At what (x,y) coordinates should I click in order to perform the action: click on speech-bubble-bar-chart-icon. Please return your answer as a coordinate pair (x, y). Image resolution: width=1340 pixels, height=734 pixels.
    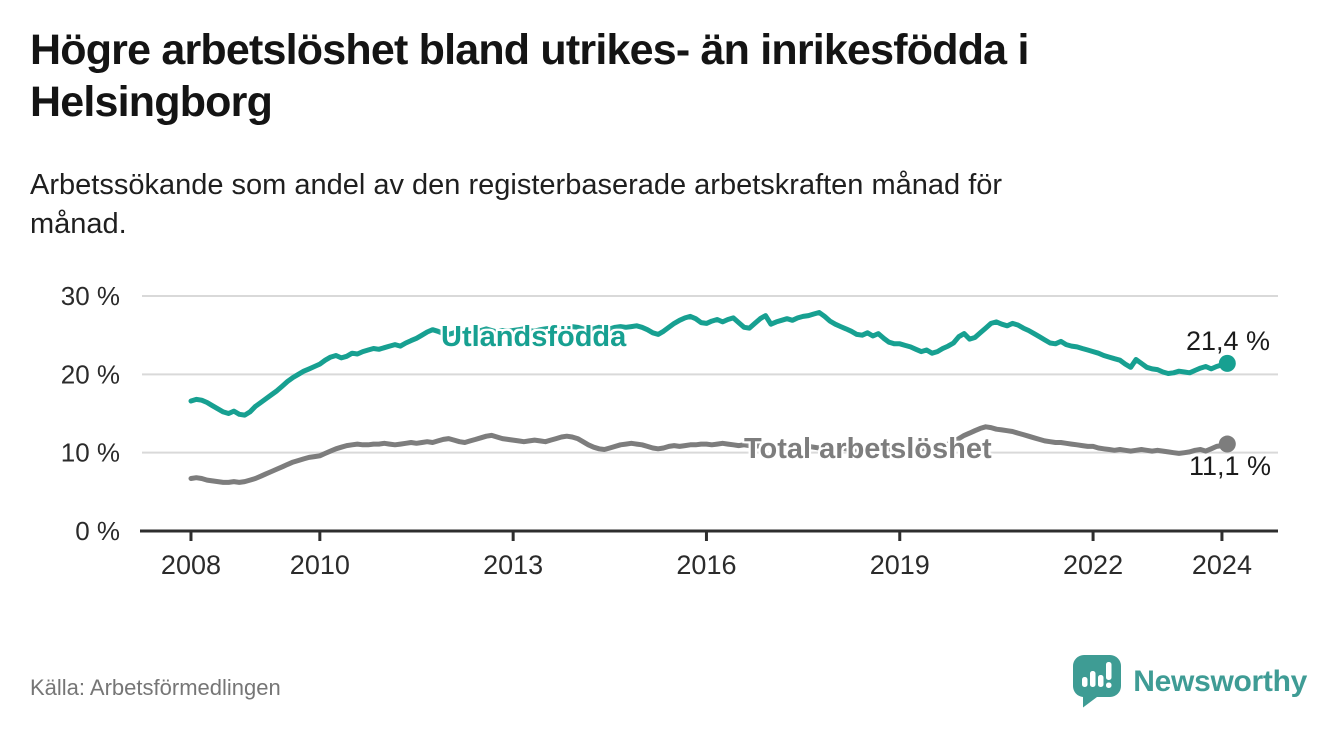
    Looking at the image, I should click on (1097, 681).